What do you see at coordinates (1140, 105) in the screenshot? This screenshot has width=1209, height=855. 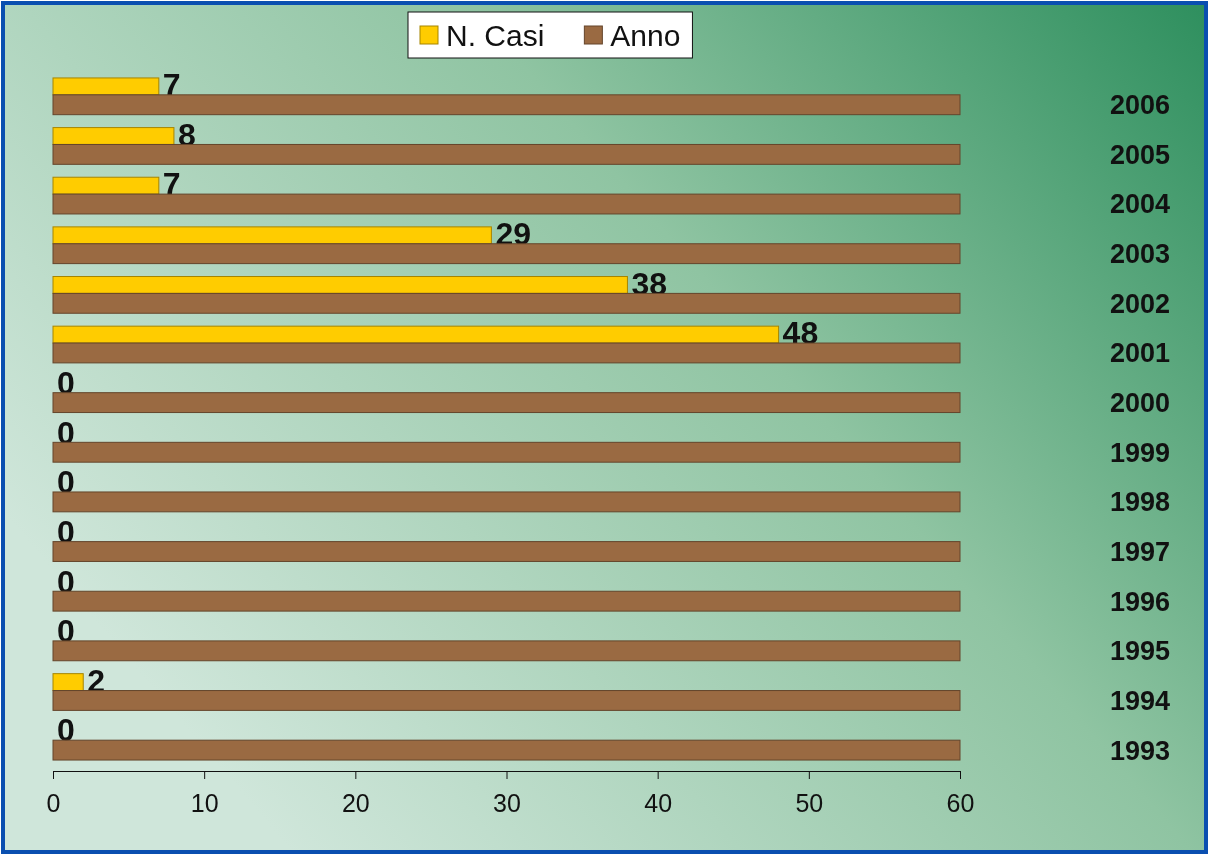 I see `y-tick-label: 2006` at bounding box center [1140, 105].